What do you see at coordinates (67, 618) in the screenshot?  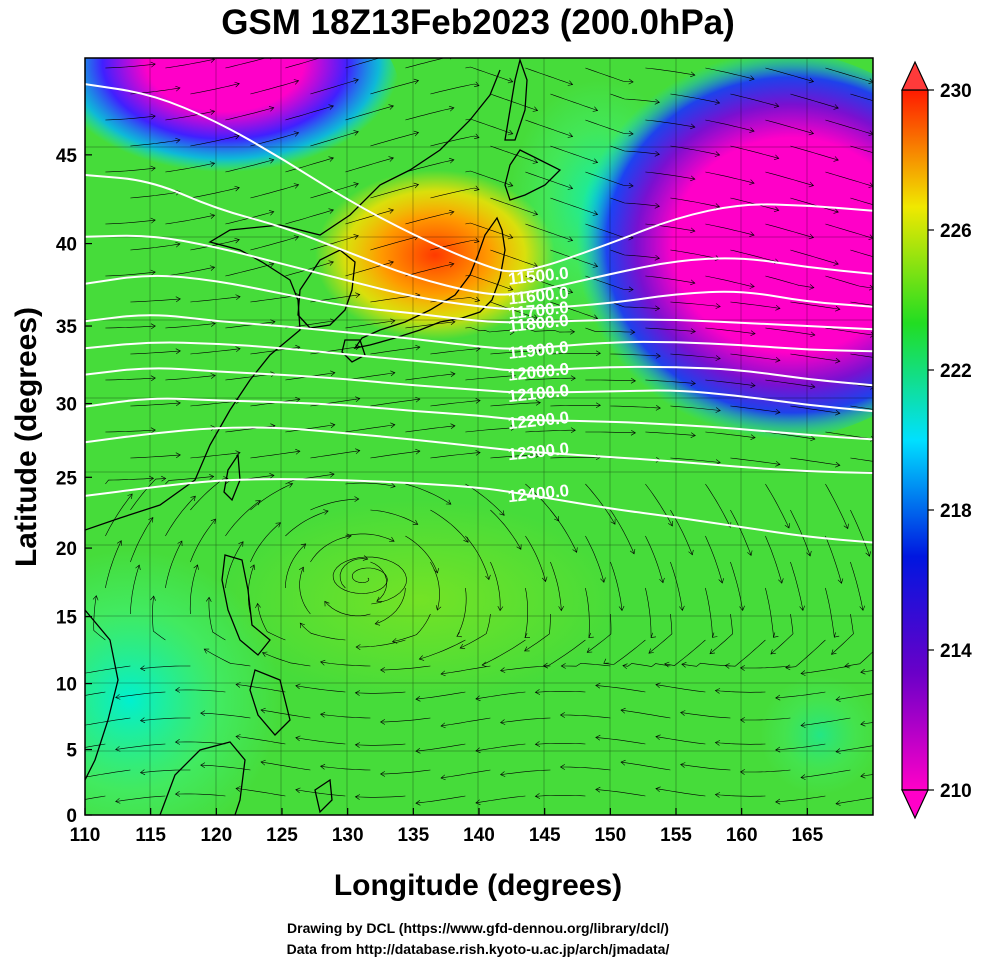 I see `y-tick-label: 15` at bounding box center [67, 618].